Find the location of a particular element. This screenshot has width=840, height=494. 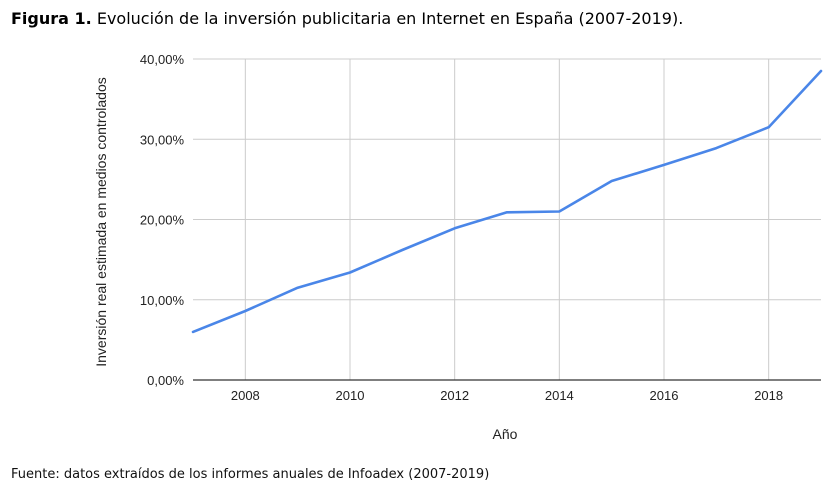

y-tick-label: 20,00% is located at coordinates (162, 220).